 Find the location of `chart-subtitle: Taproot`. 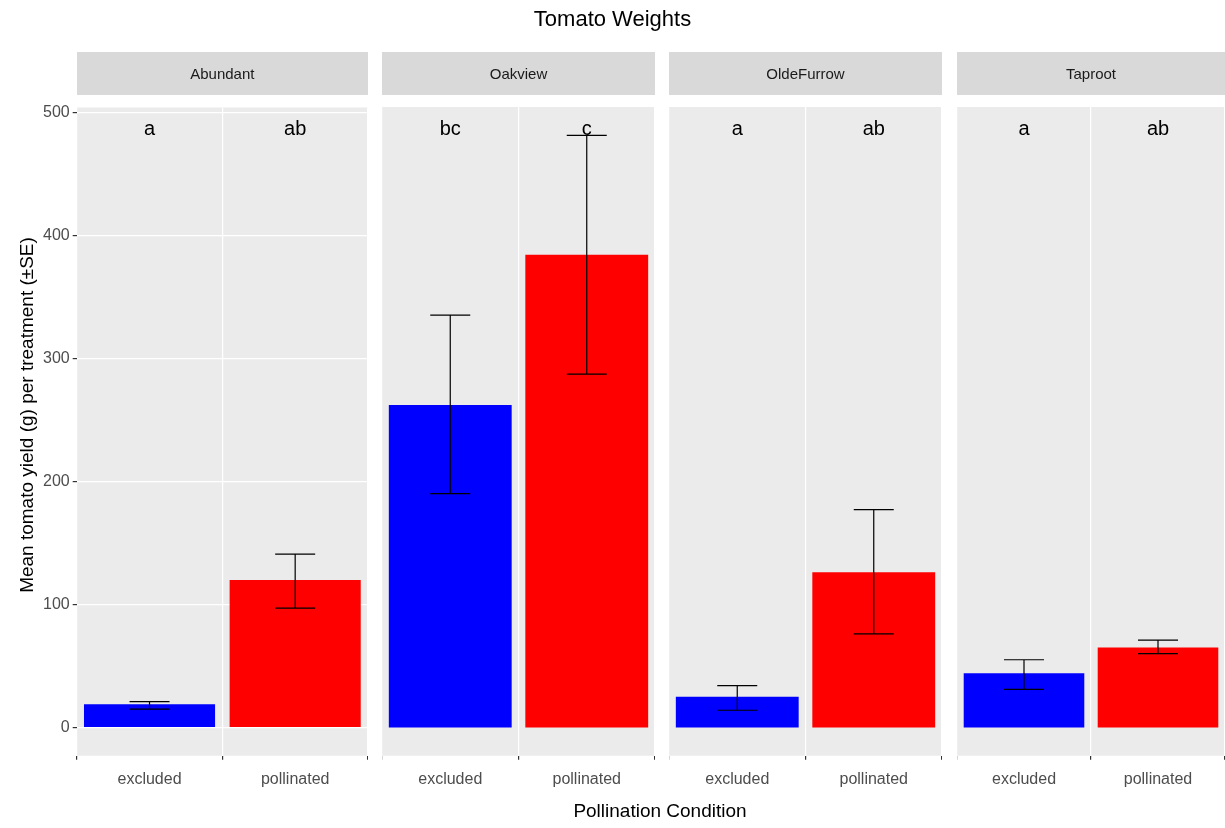

chart-subtitle: Taproot is located at coordinates (1091, 73).